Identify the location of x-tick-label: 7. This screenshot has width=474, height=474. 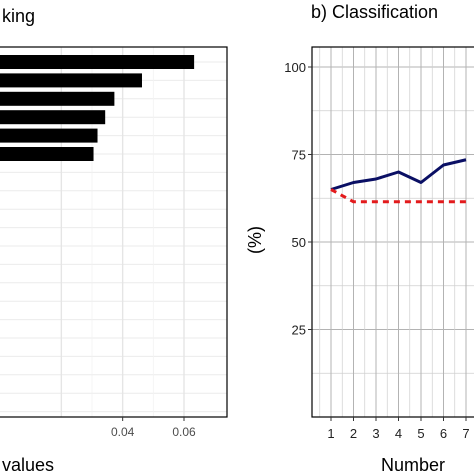
(465, 433).